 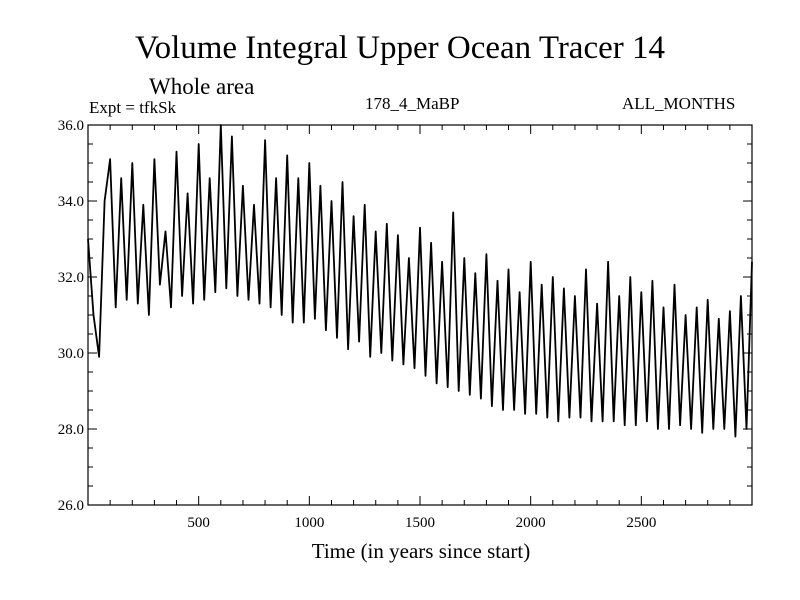 What do you see at coordinates (71, 278) in the screenshot?
I see `y-tick-label: 32.0` at bounding box center [71, 278].